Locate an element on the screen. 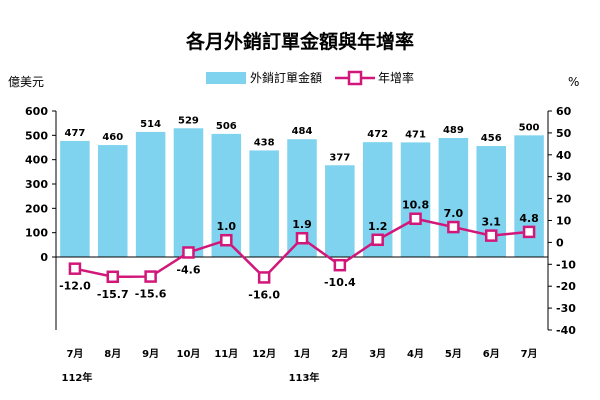 This screenshot has height=400, width=600. right-tick-label: -30 is located at coordinates (566, 308).